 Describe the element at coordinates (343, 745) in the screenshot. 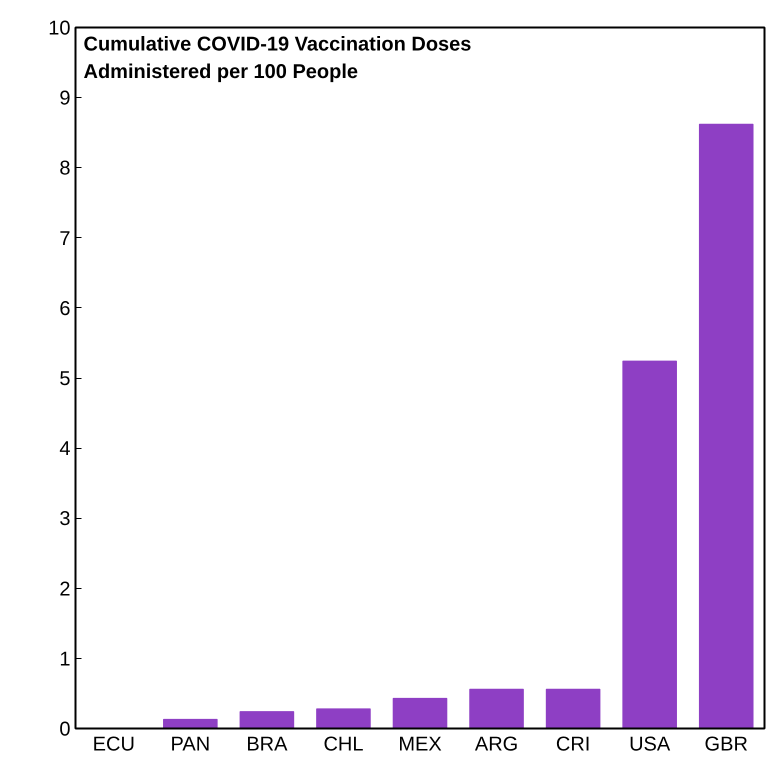

I see `x-tick-label: CHL` at that location.